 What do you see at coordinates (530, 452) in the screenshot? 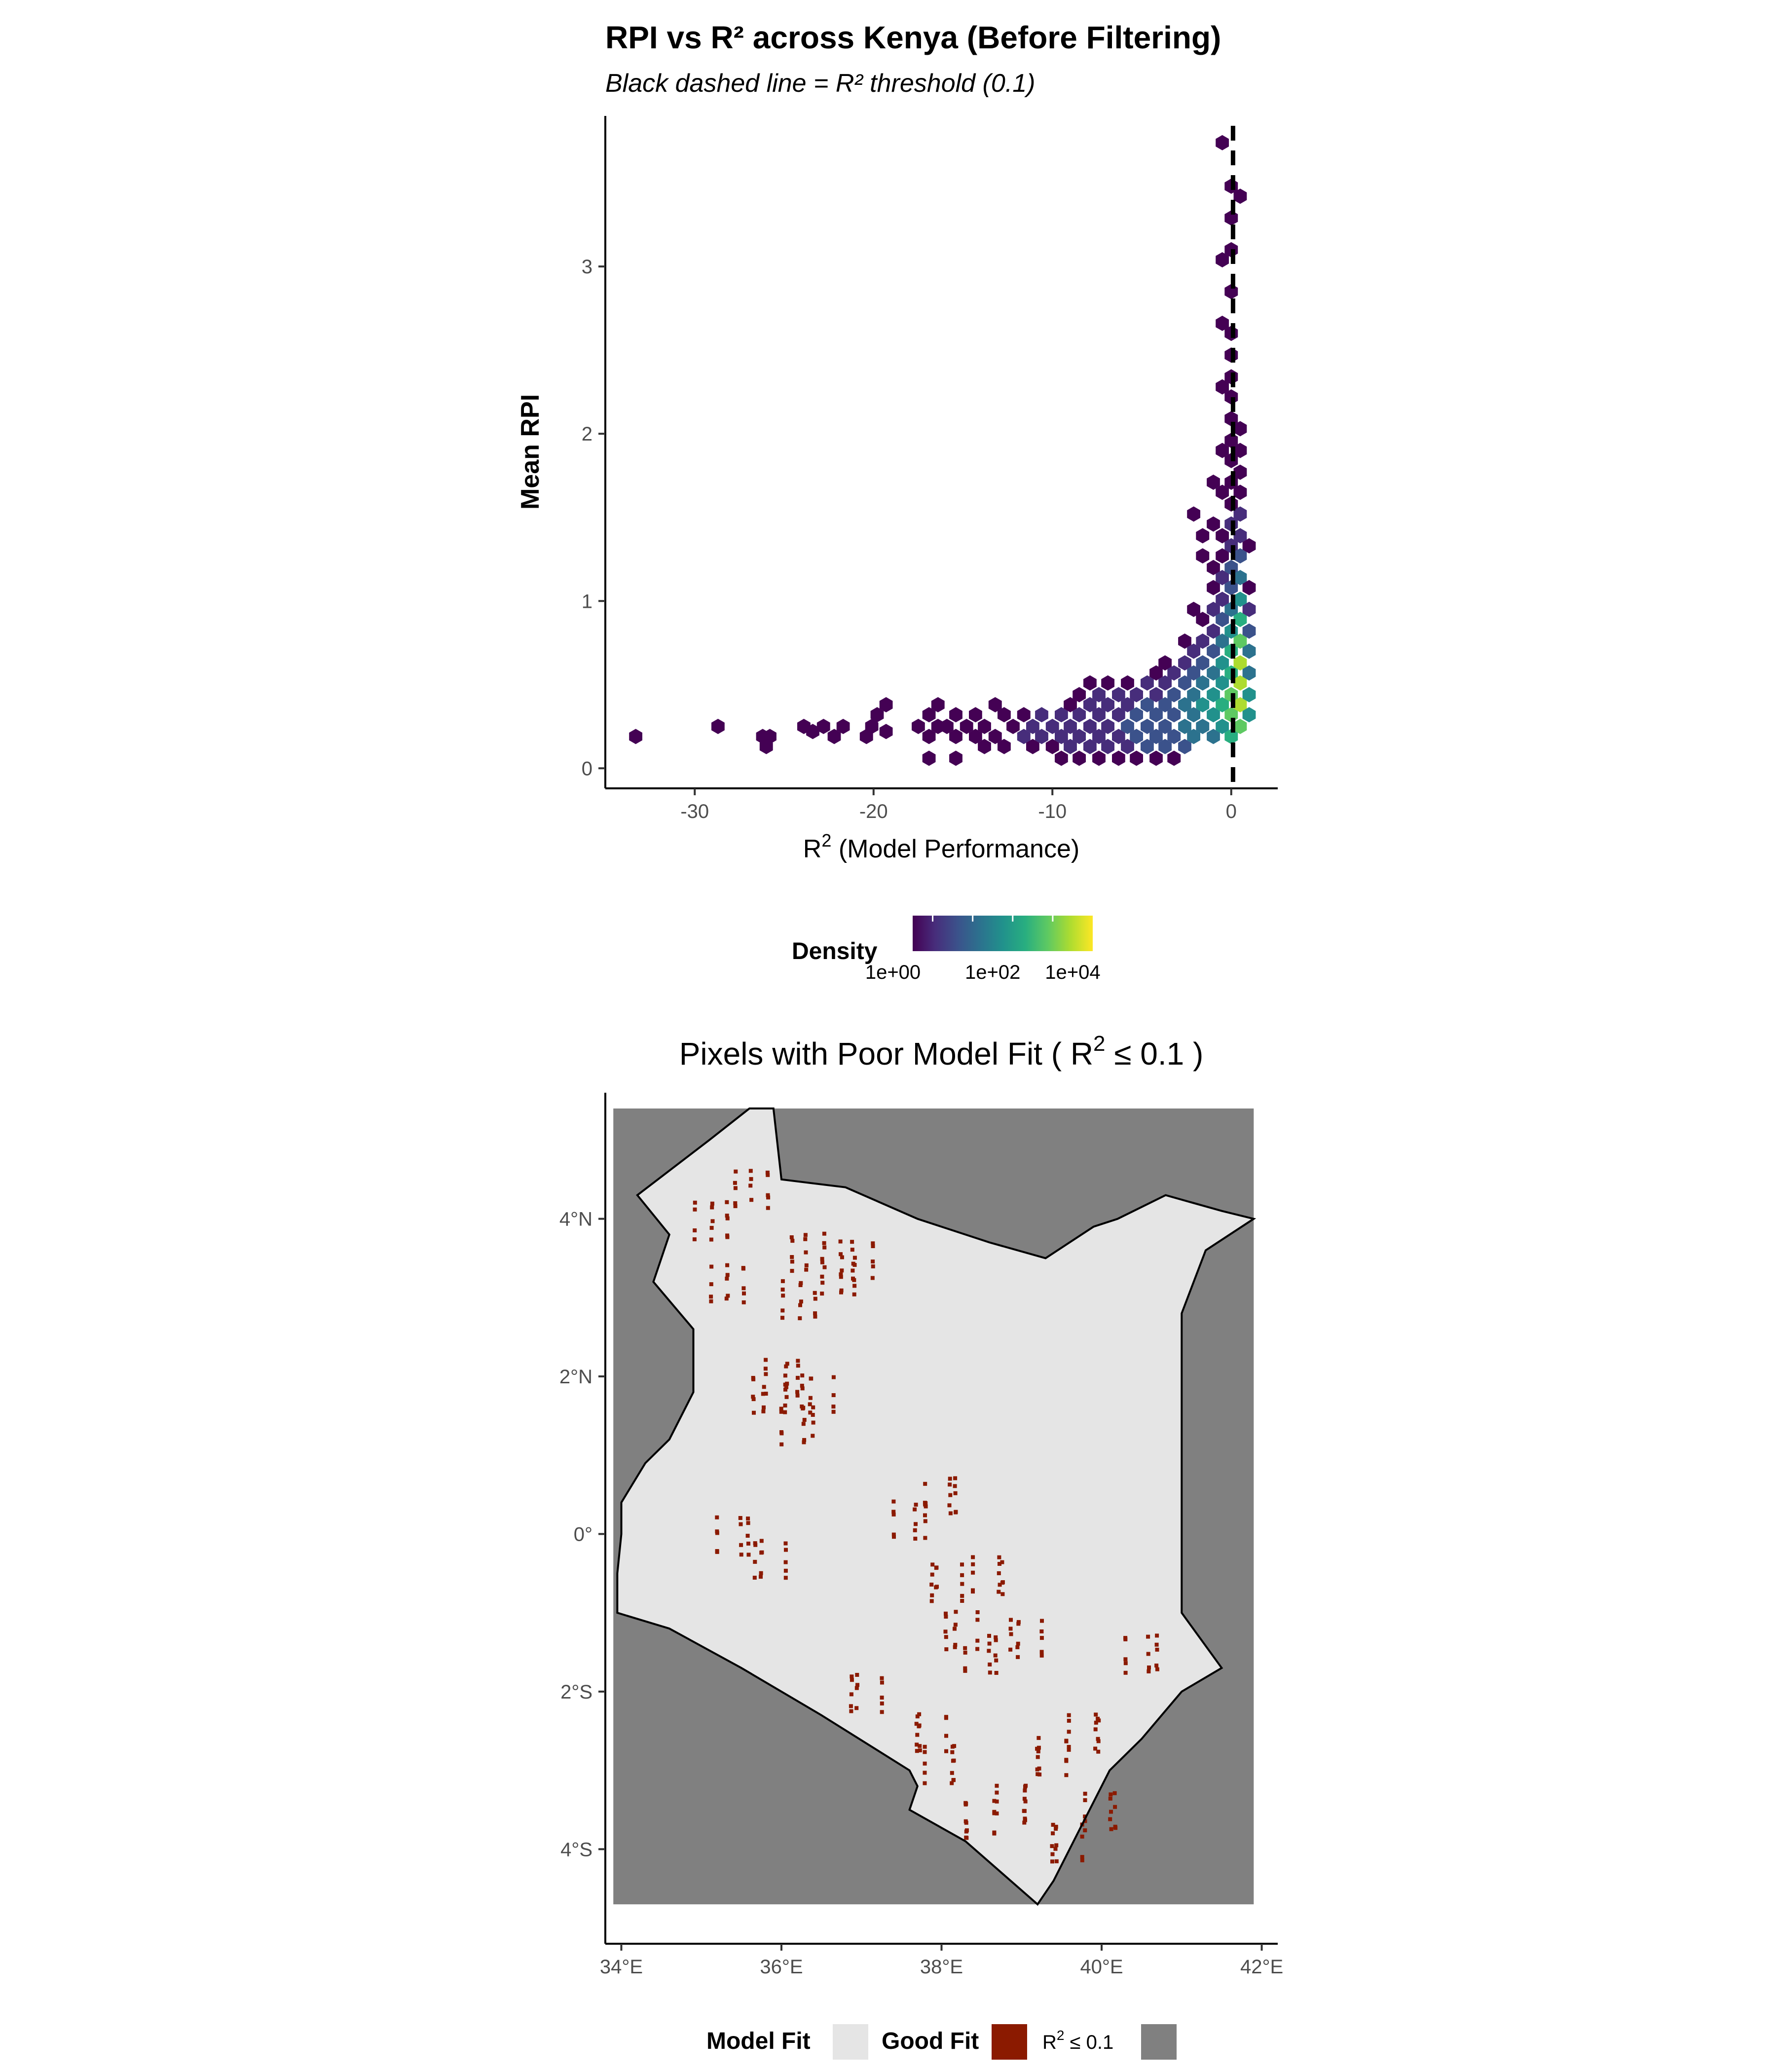
I see `hexbin-y-axis-title: Mean RPI` at bounding box center [530, 452].